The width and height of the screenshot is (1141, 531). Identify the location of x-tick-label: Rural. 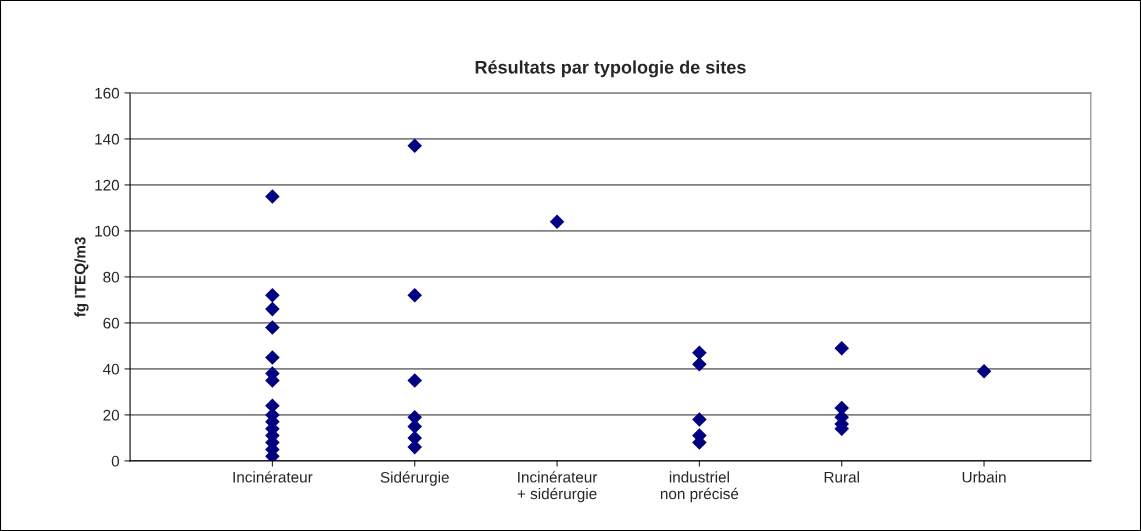
(841, 477).